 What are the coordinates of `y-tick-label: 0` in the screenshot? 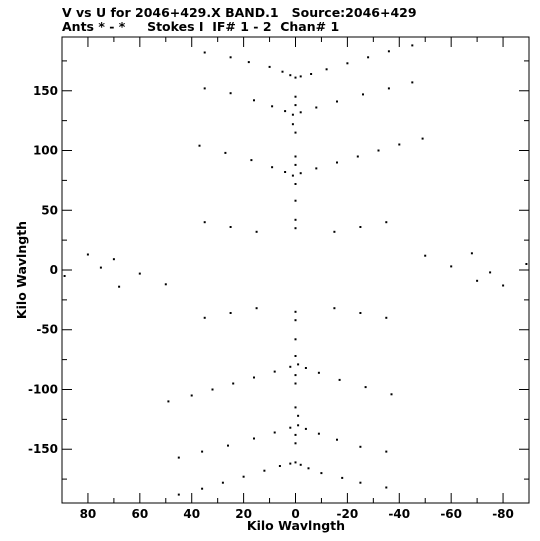 It's located at (54, 270).